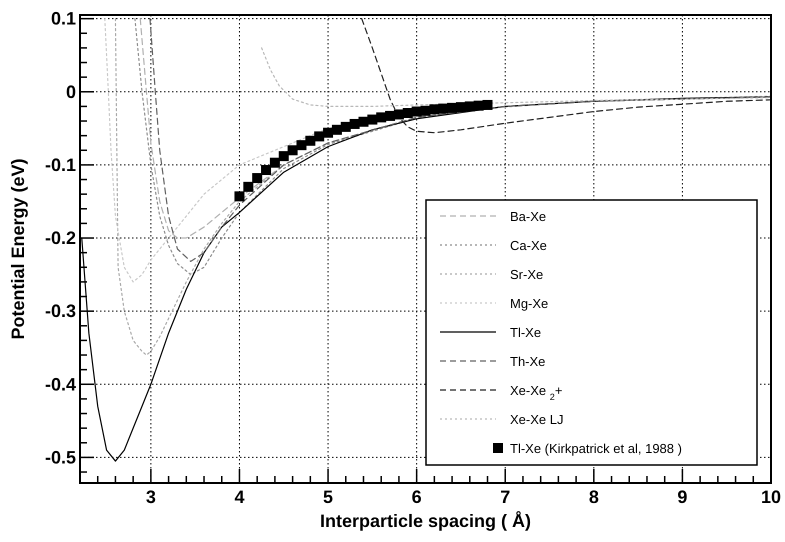 This screenshot has height=542, width=785. I want to click on x-tick-label: 4, so click(239, 497).